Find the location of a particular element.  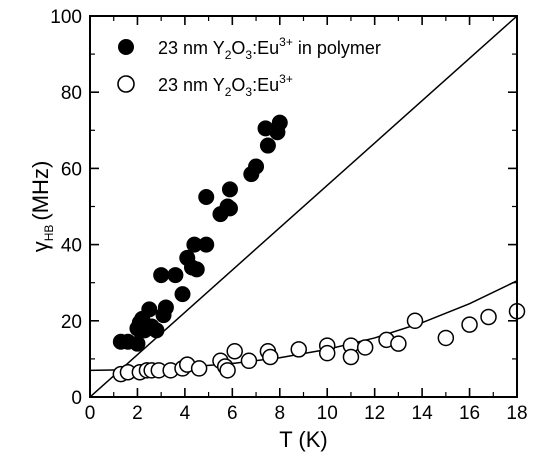

legend-label-bare: 23 nm Y2O3:Eu3+ is located at coordinates (225, 85).